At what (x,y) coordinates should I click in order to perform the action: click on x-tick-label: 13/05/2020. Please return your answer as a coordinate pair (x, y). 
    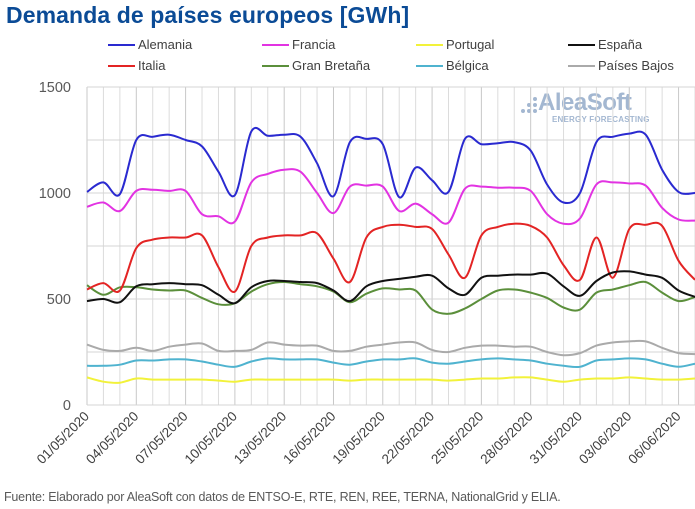
    Looking at the image, I should click on (260, 438).